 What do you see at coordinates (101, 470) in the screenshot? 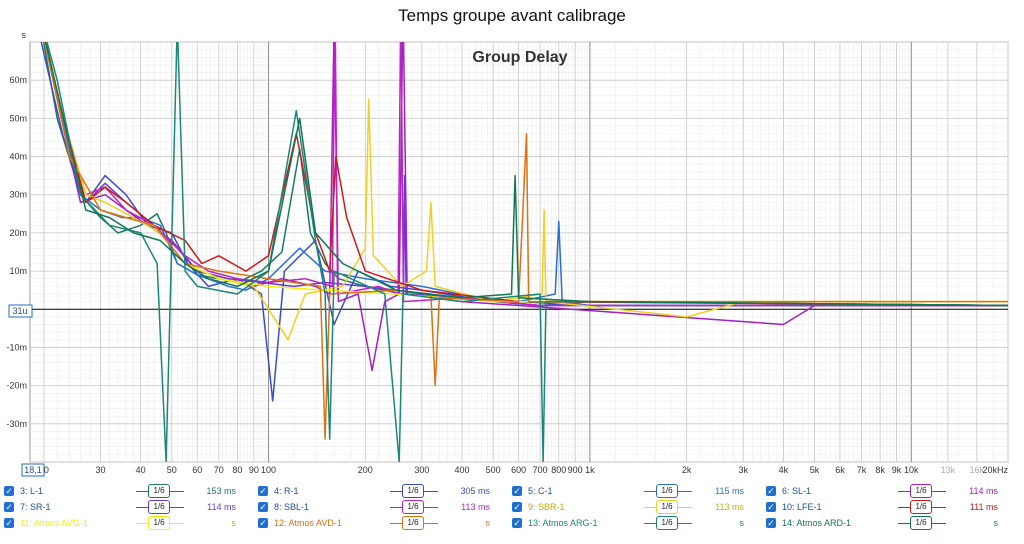
I see `x-tick-label: 30` at bounding box center [101, 470].